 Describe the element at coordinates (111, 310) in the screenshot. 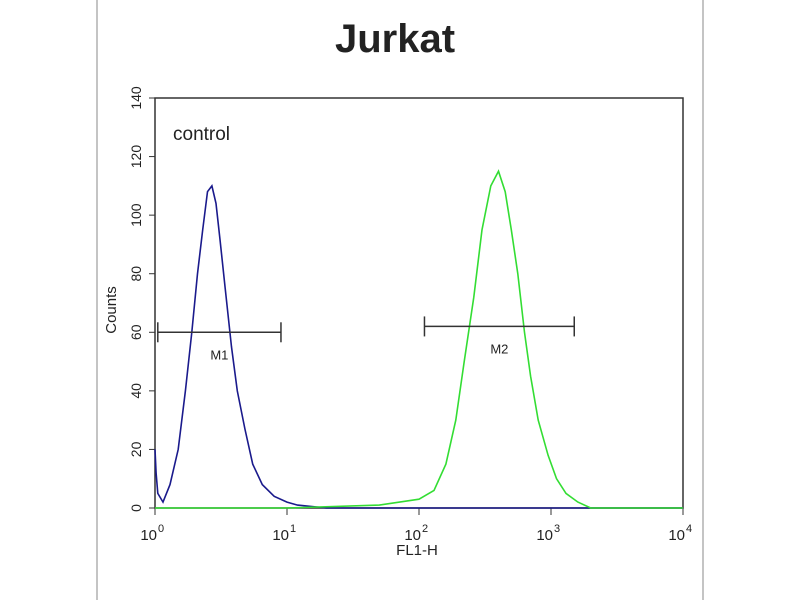

I see `y-axis-label: Counts` at that location.